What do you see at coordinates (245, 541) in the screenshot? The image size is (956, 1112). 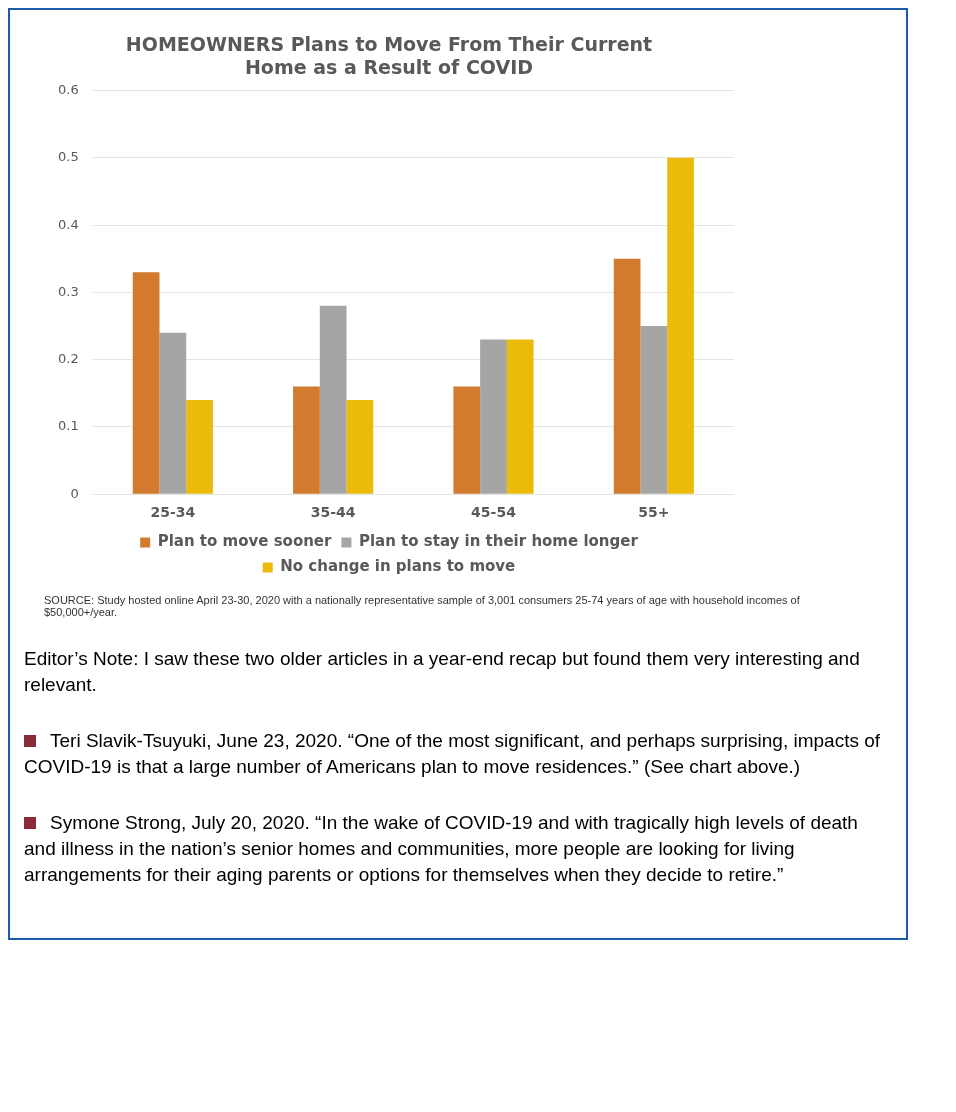 I see `legend-label: Plan to move sooner` at bounding box center [245, 541].